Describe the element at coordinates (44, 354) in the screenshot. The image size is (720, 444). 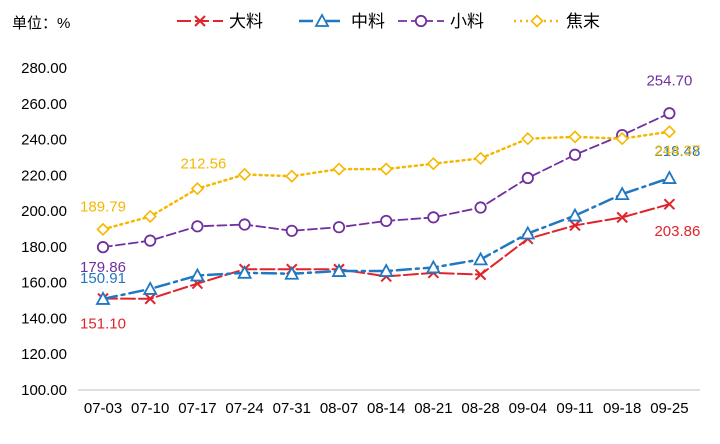
I see `y-tick-label: 120.00` at that location.